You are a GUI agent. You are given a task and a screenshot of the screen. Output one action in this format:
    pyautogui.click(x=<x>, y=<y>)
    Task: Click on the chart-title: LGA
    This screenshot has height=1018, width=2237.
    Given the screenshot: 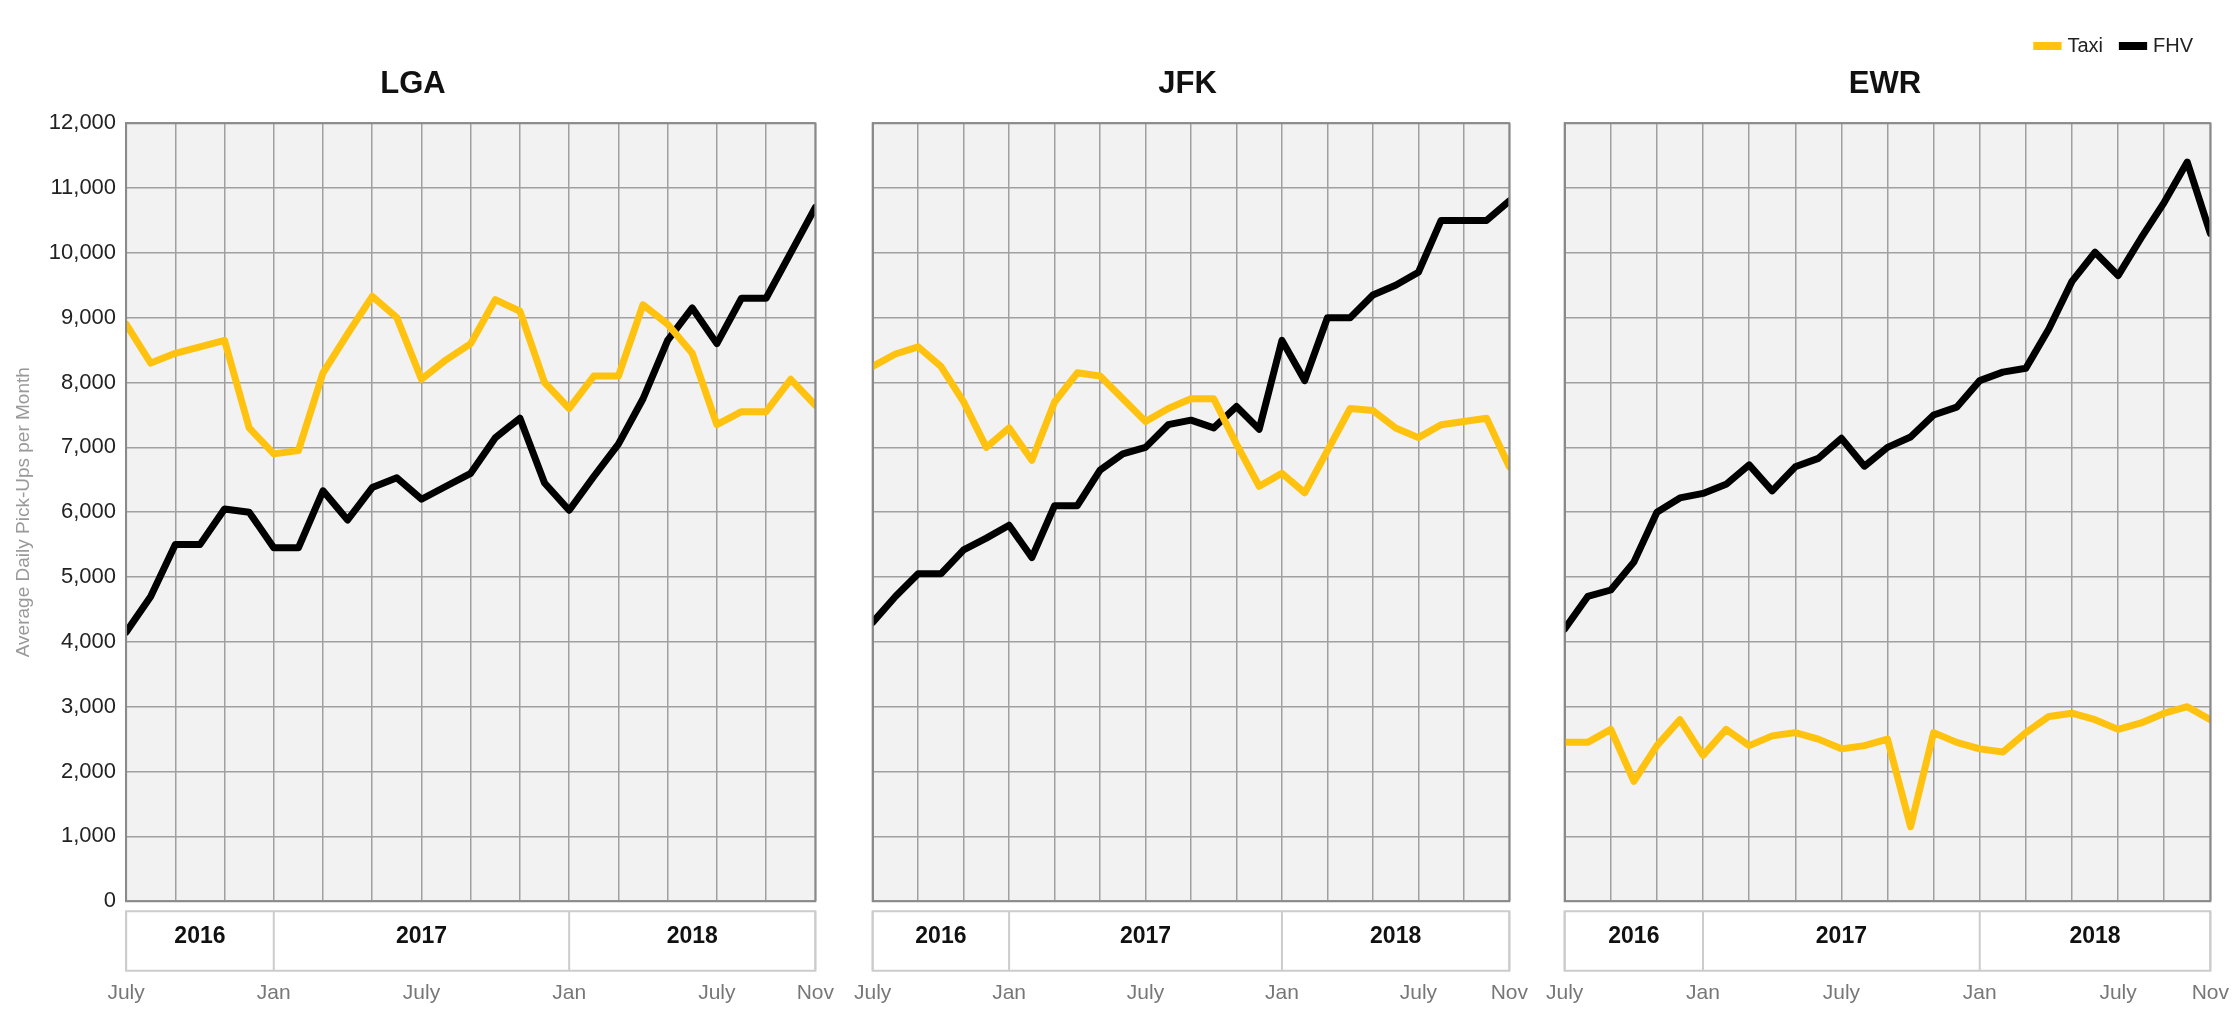 What is the action you would take?
    pyautogui.click(x=413, y=83)
    